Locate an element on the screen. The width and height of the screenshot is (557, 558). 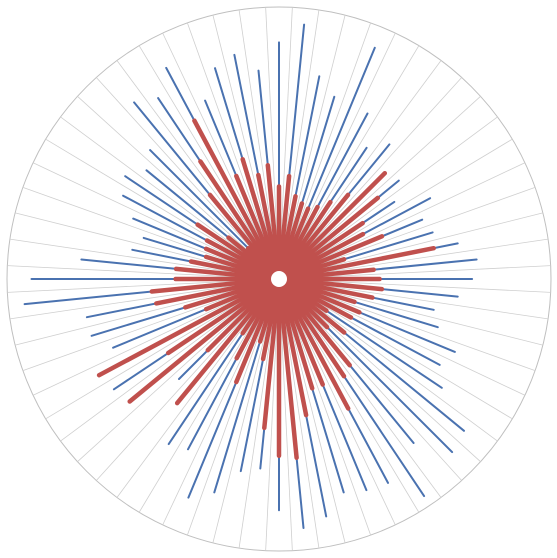
center-hole is located at coordinates (279, 279).